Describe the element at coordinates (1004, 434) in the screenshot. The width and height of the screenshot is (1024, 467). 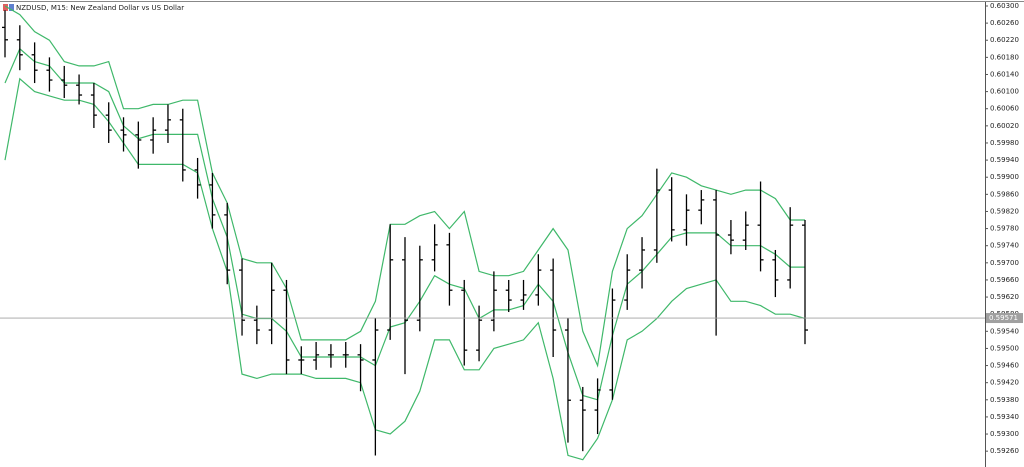
I see `y-tick-label: 0.59300` at that location.